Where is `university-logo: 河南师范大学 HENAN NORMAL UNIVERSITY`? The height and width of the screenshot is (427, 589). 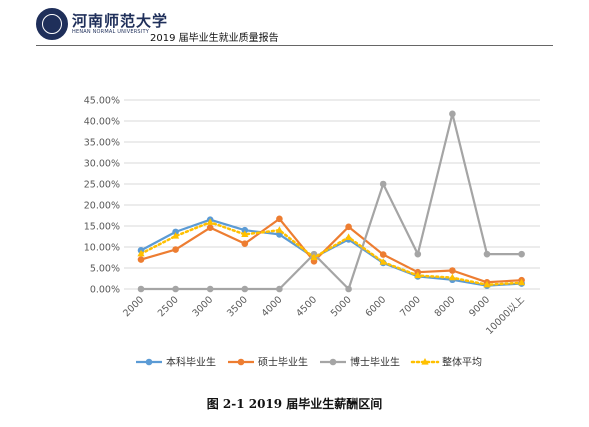 university-logo: 河南师范大学 HENAN NORMAL UNIVERSITY is located at coordinates (101, 24).